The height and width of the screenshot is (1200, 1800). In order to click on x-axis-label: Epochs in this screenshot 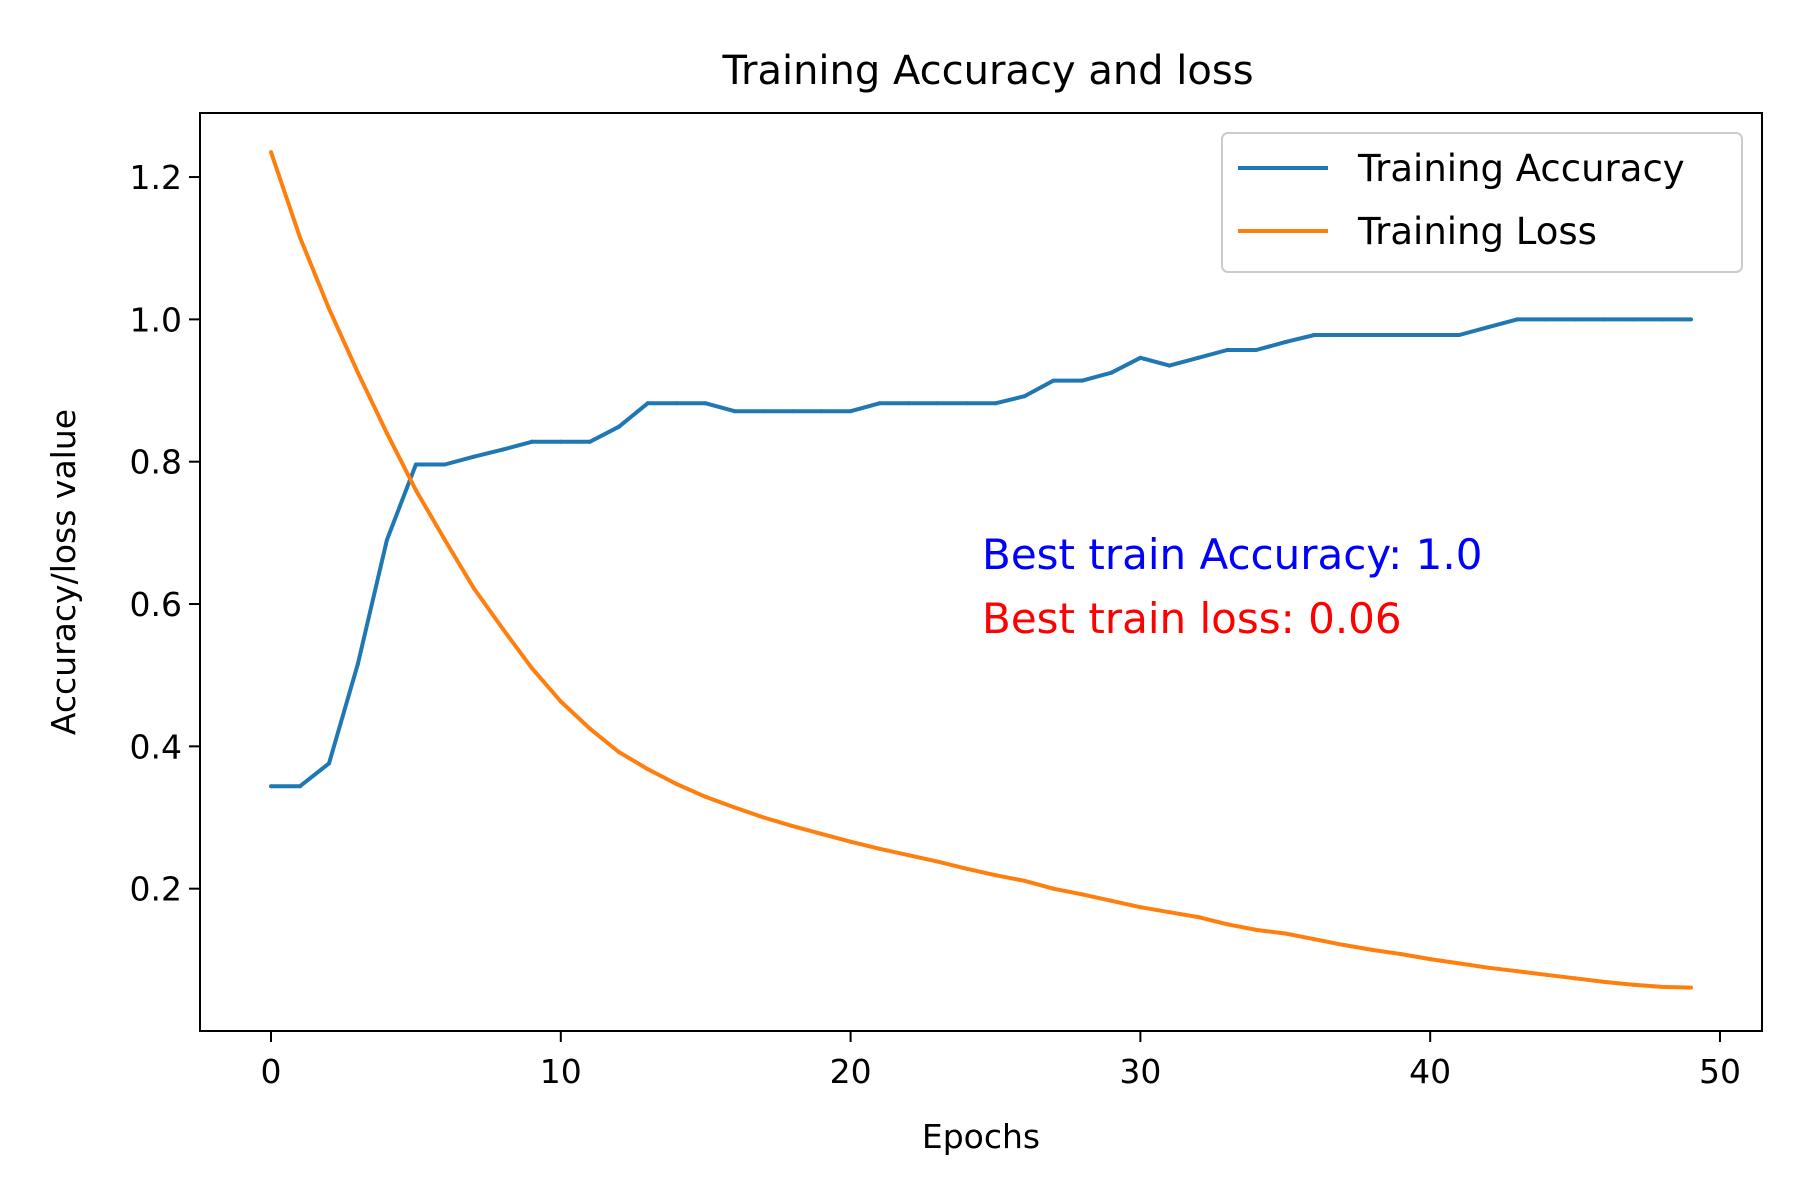, I will do `click(981, 1136)`.